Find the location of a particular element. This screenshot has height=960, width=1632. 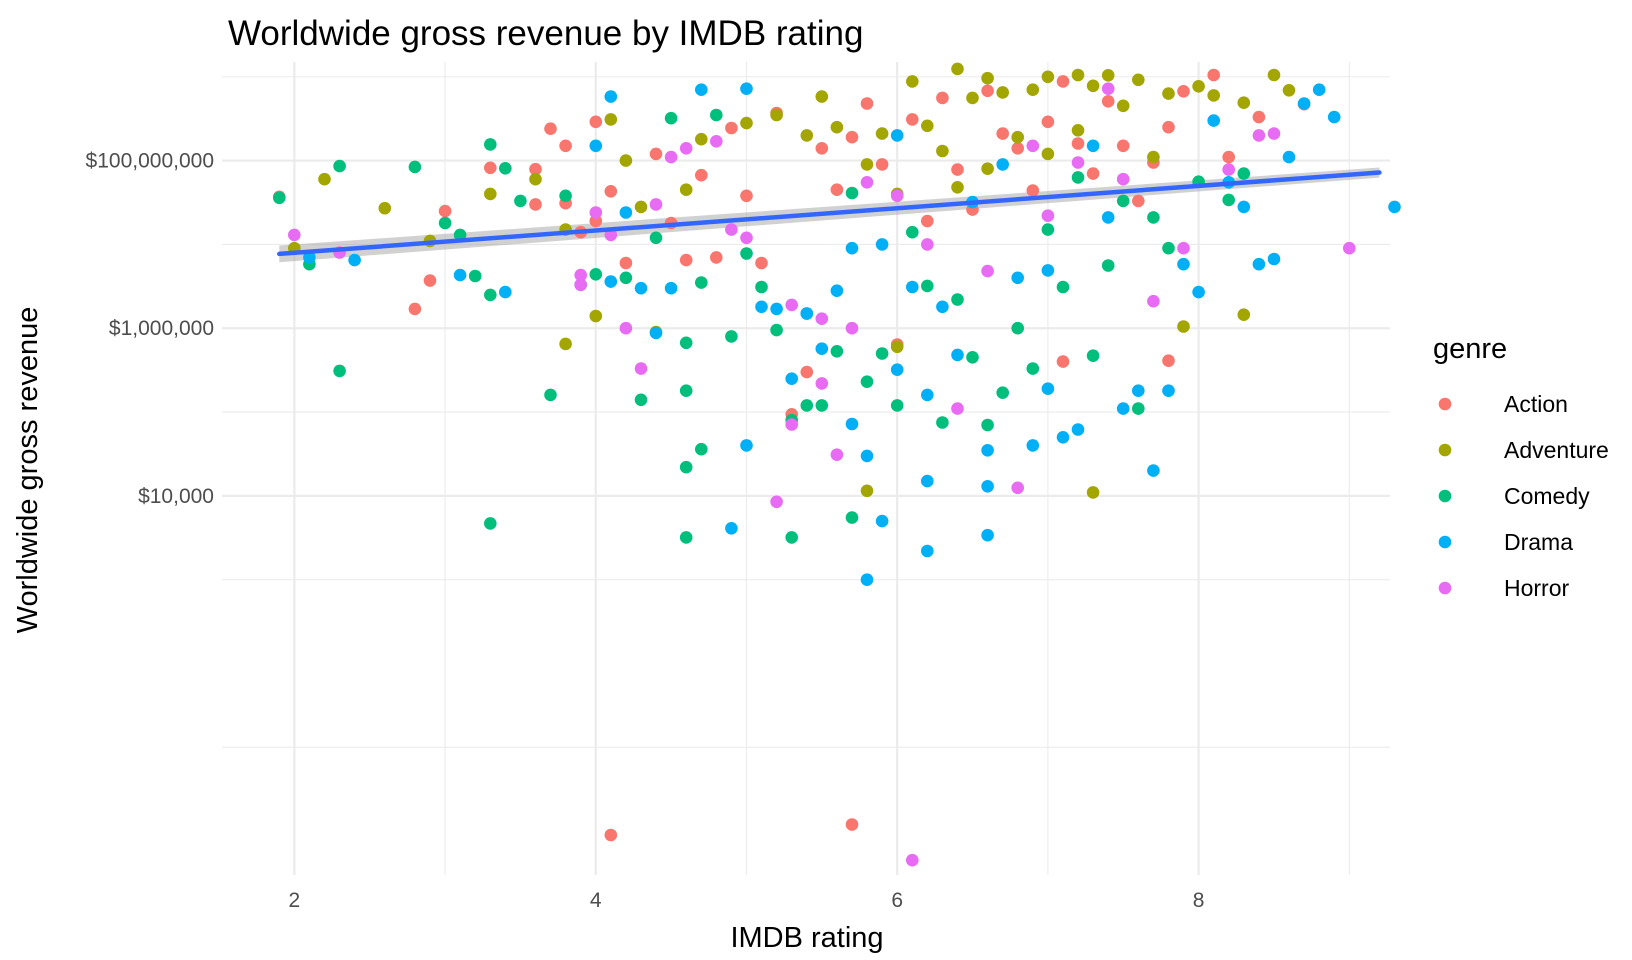

legend-label-horror: Horror is located at coordinates (1537, 588).